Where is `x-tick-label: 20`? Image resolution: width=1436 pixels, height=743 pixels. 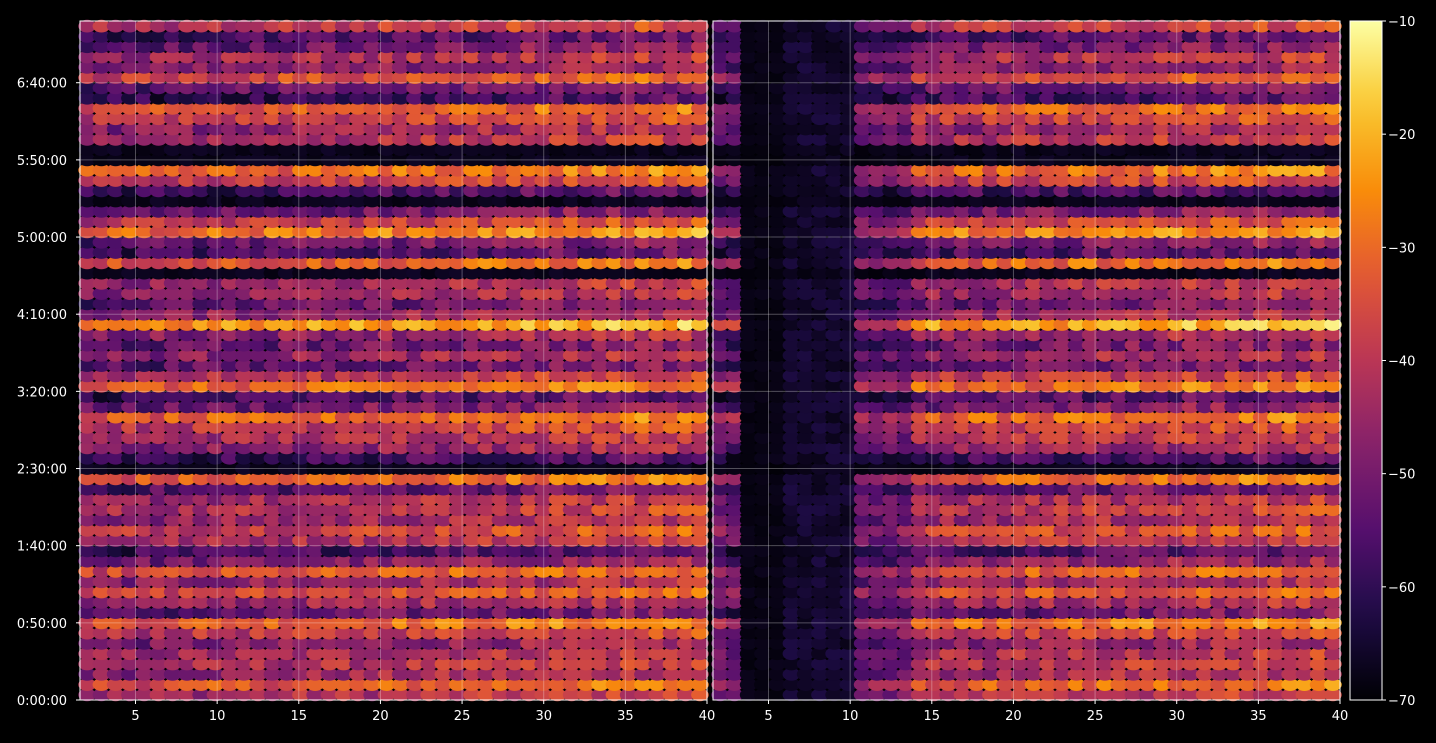 x-tick-label: 20 is located at coordinates (380, 716).